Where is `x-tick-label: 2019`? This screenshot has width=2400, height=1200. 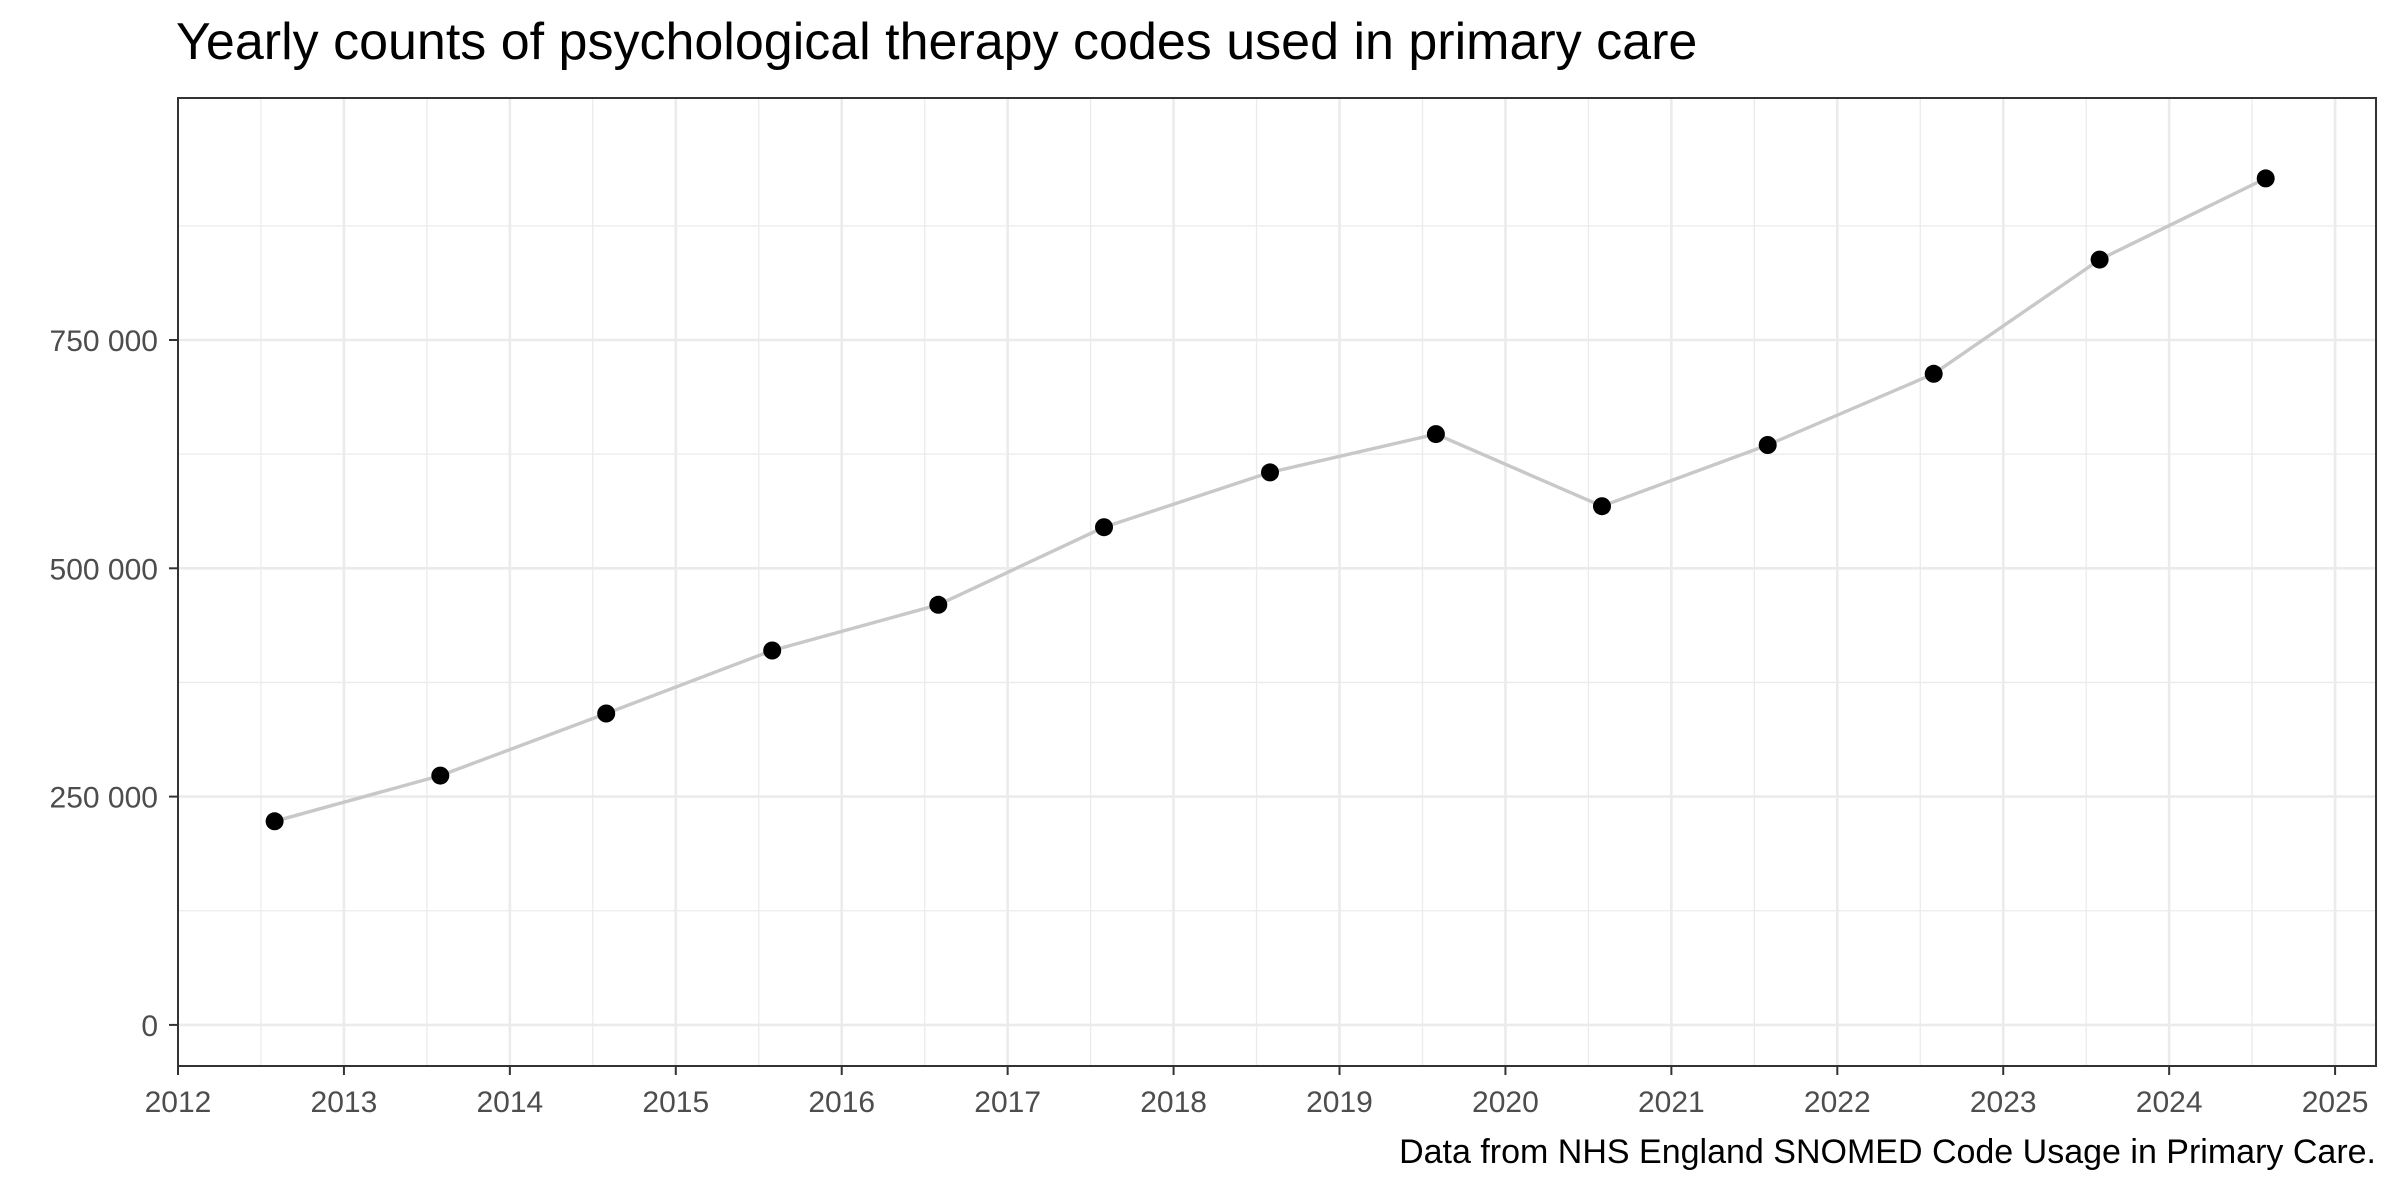
x-tick-label: 2019 is located at coordinates (1339, 1102).